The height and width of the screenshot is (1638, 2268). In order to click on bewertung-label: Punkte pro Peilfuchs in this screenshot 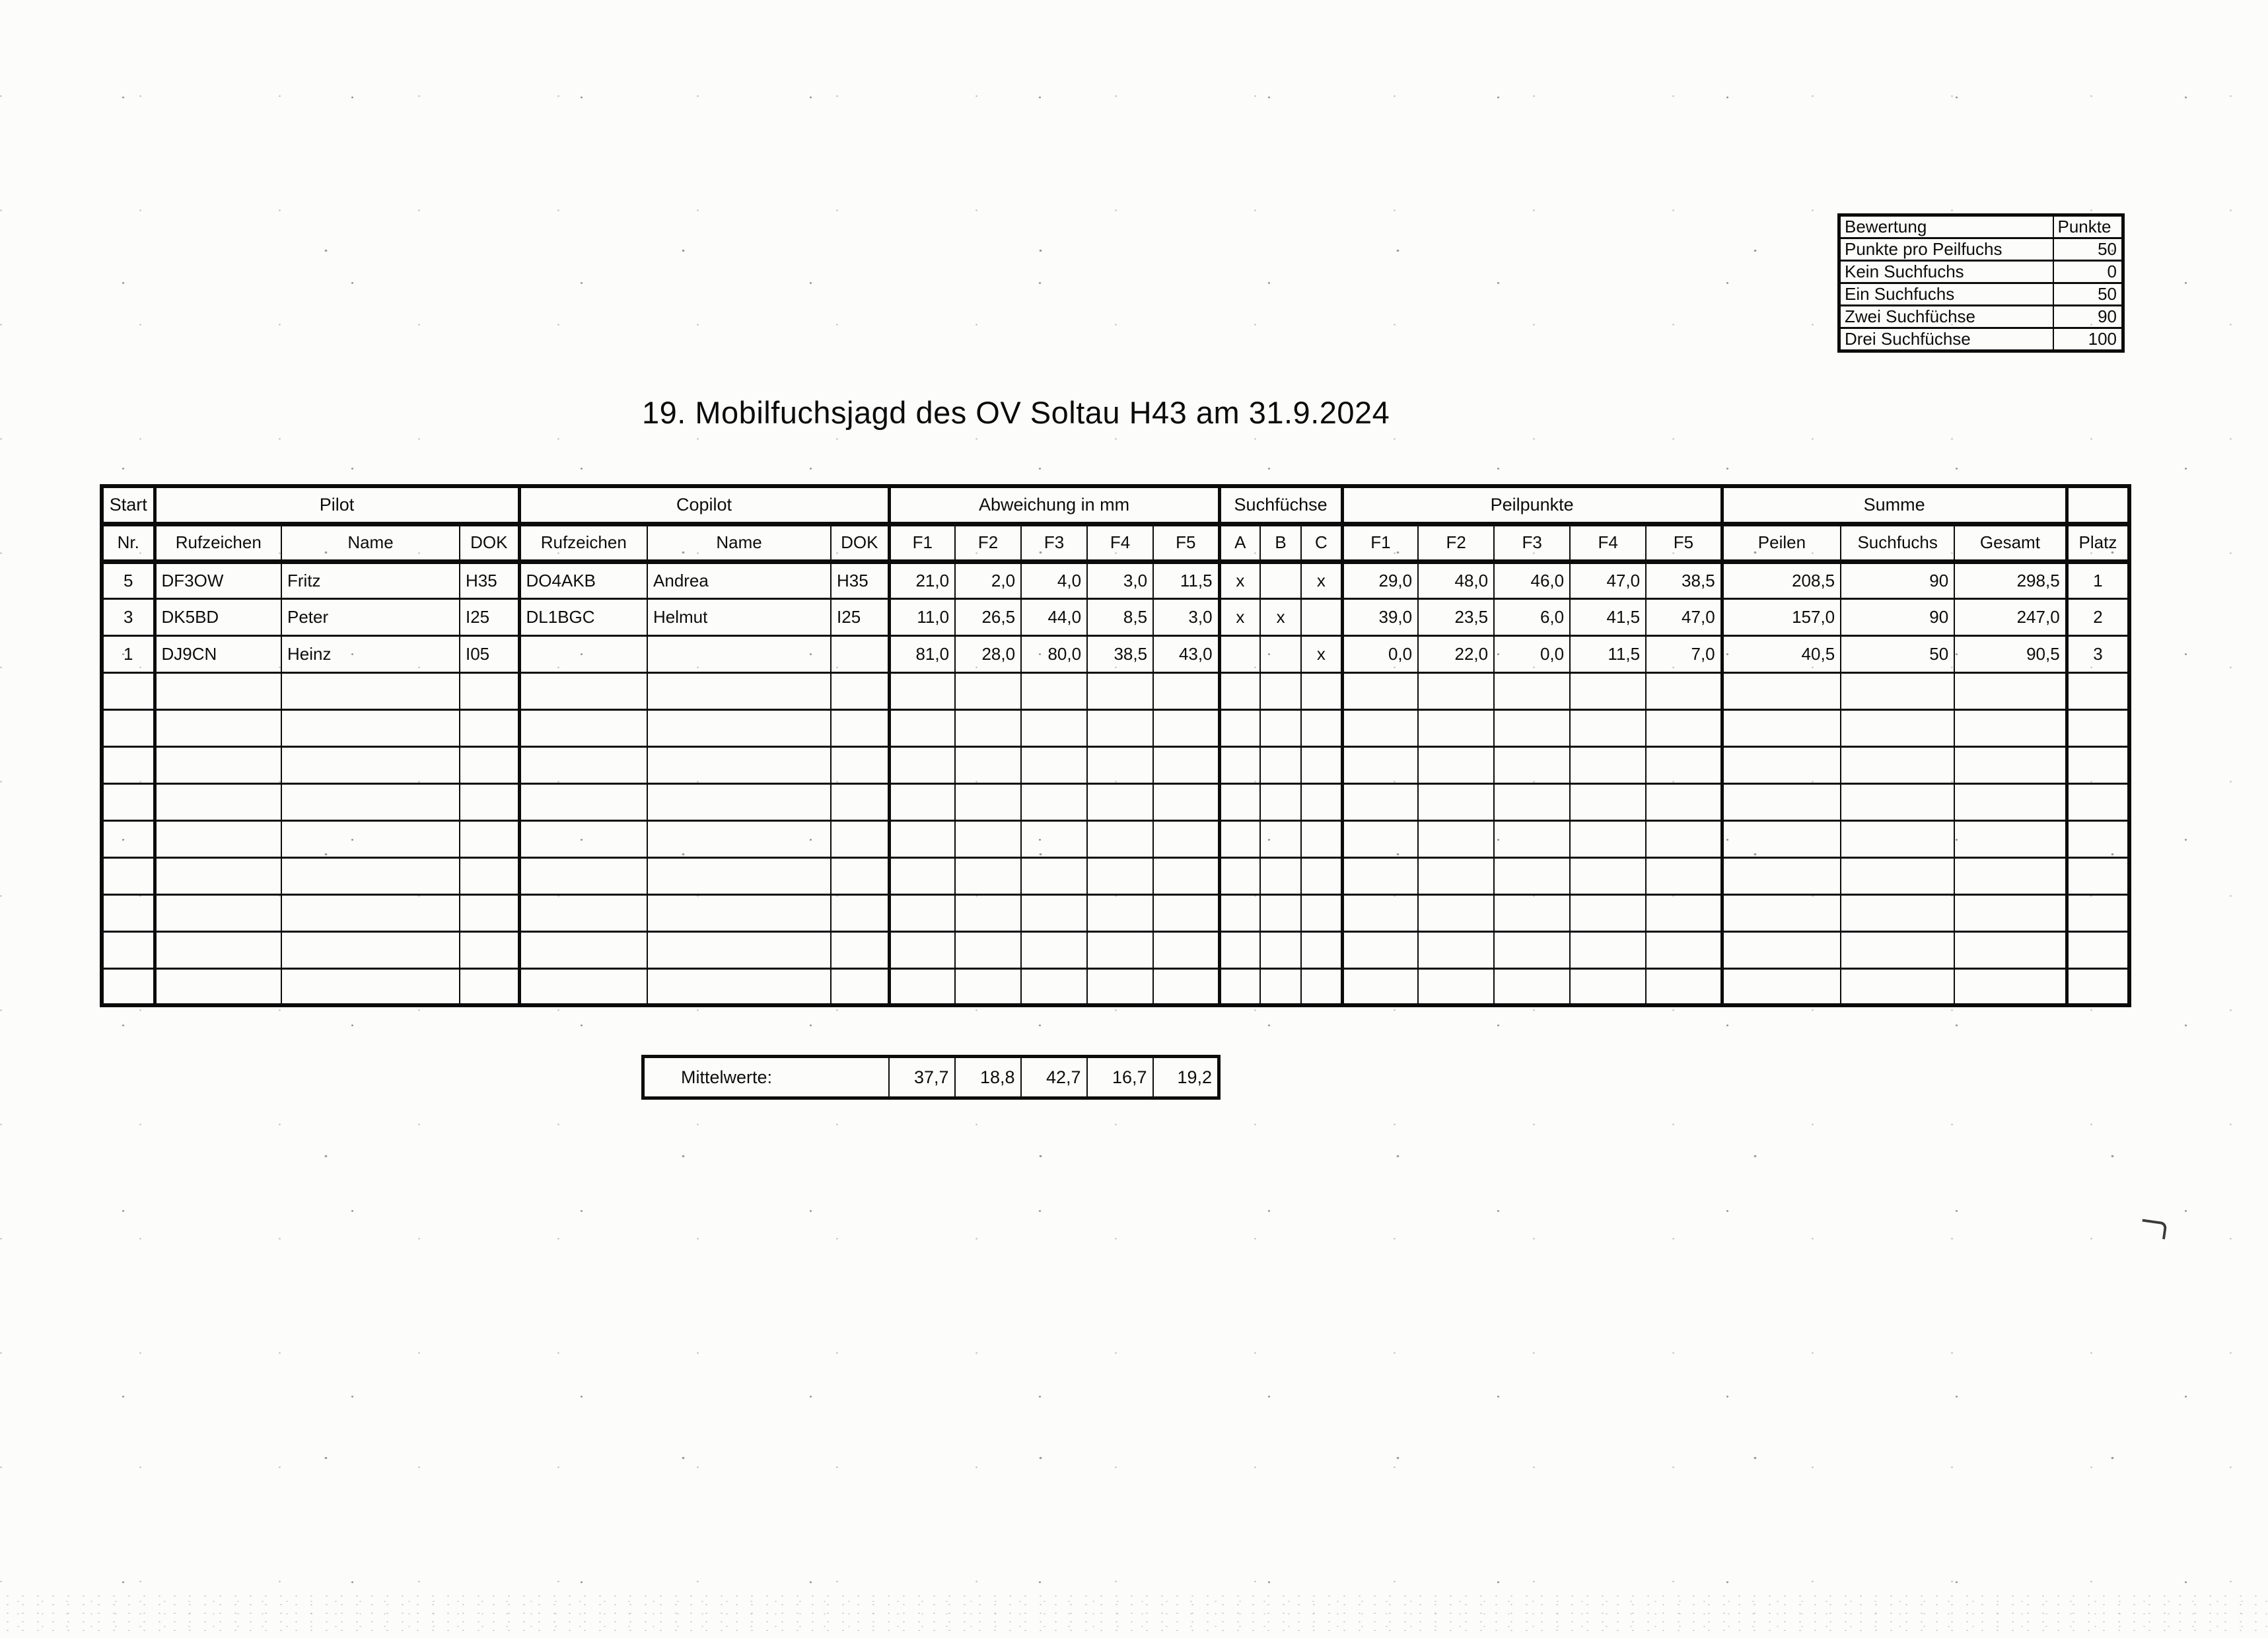, I will do `click(1946, 250)`.